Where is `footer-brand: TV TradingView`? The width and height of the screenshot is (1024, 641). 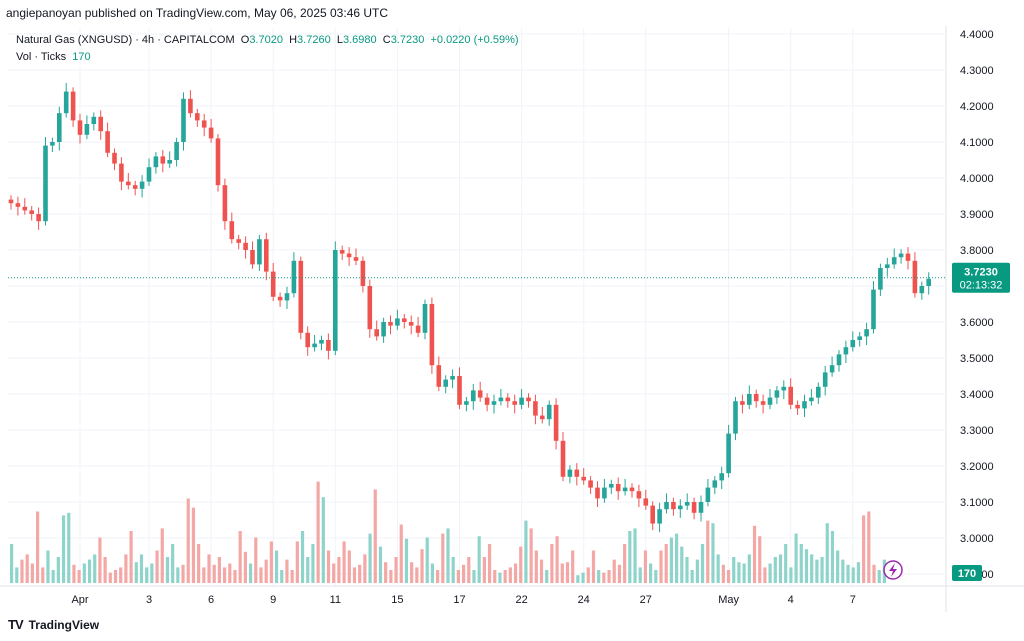 footer-brand: TV TradingView is located at coordinates (53, 624).